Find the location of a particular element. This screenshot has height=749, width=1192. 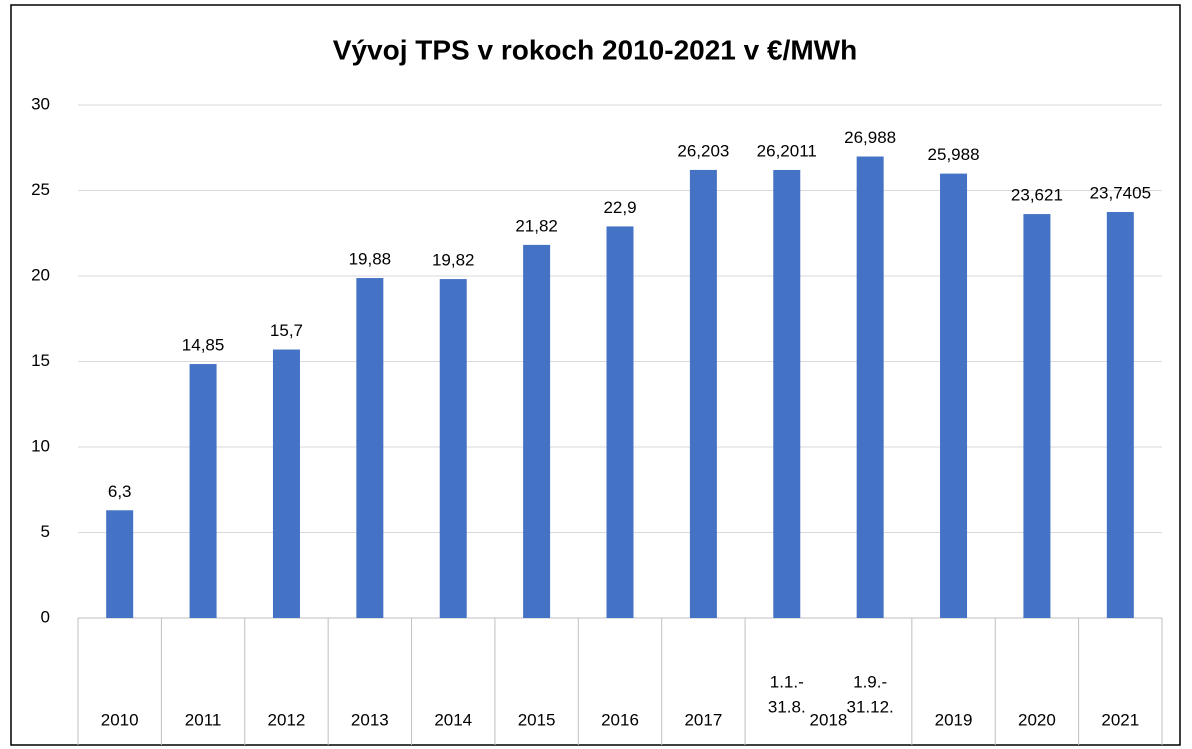

x-tick-label: 2017 is located at coordinates (703, 719).